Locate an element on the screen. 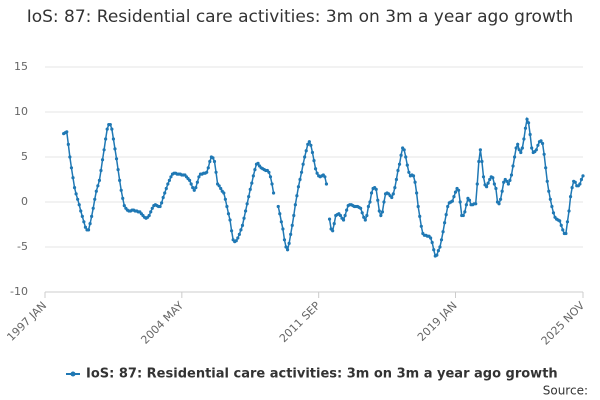 The width and height of the screenshot is (600, 400). x-tick-label: 2004 MAY is located at coordinates (162, 323).